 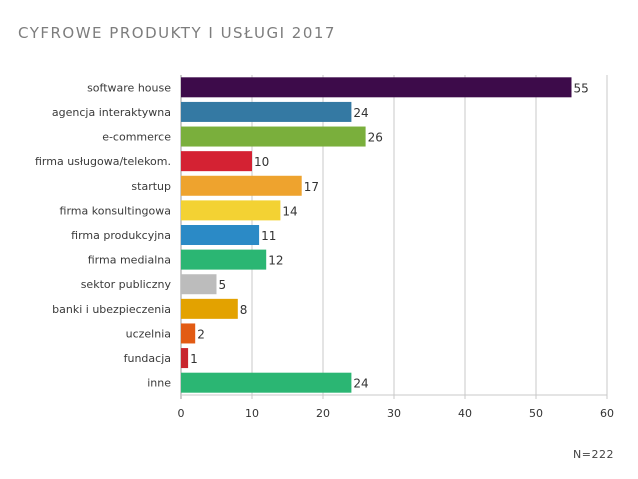 What do you see at coordinates (103, 161) in the screenshot?
I see `category-label: firma usługowa/telekom.` at bounding box center [103, 161].